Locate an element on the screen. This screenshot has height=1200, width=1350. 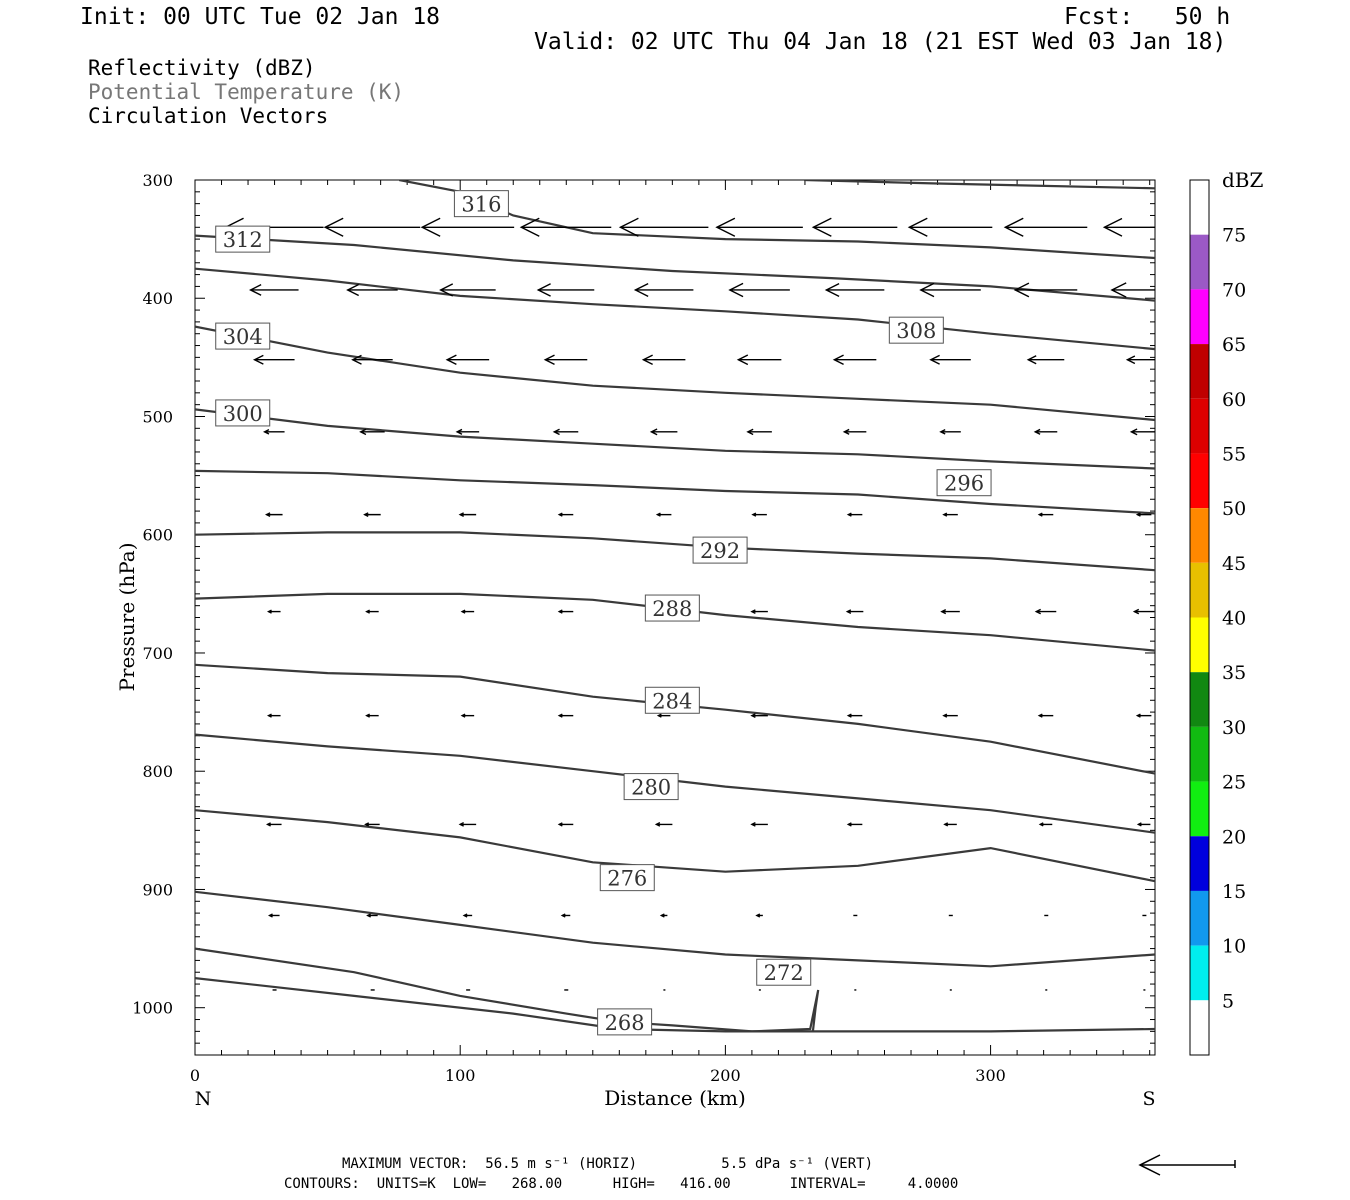
colorbar-label: 15 is located at coordinates (1234, 892).